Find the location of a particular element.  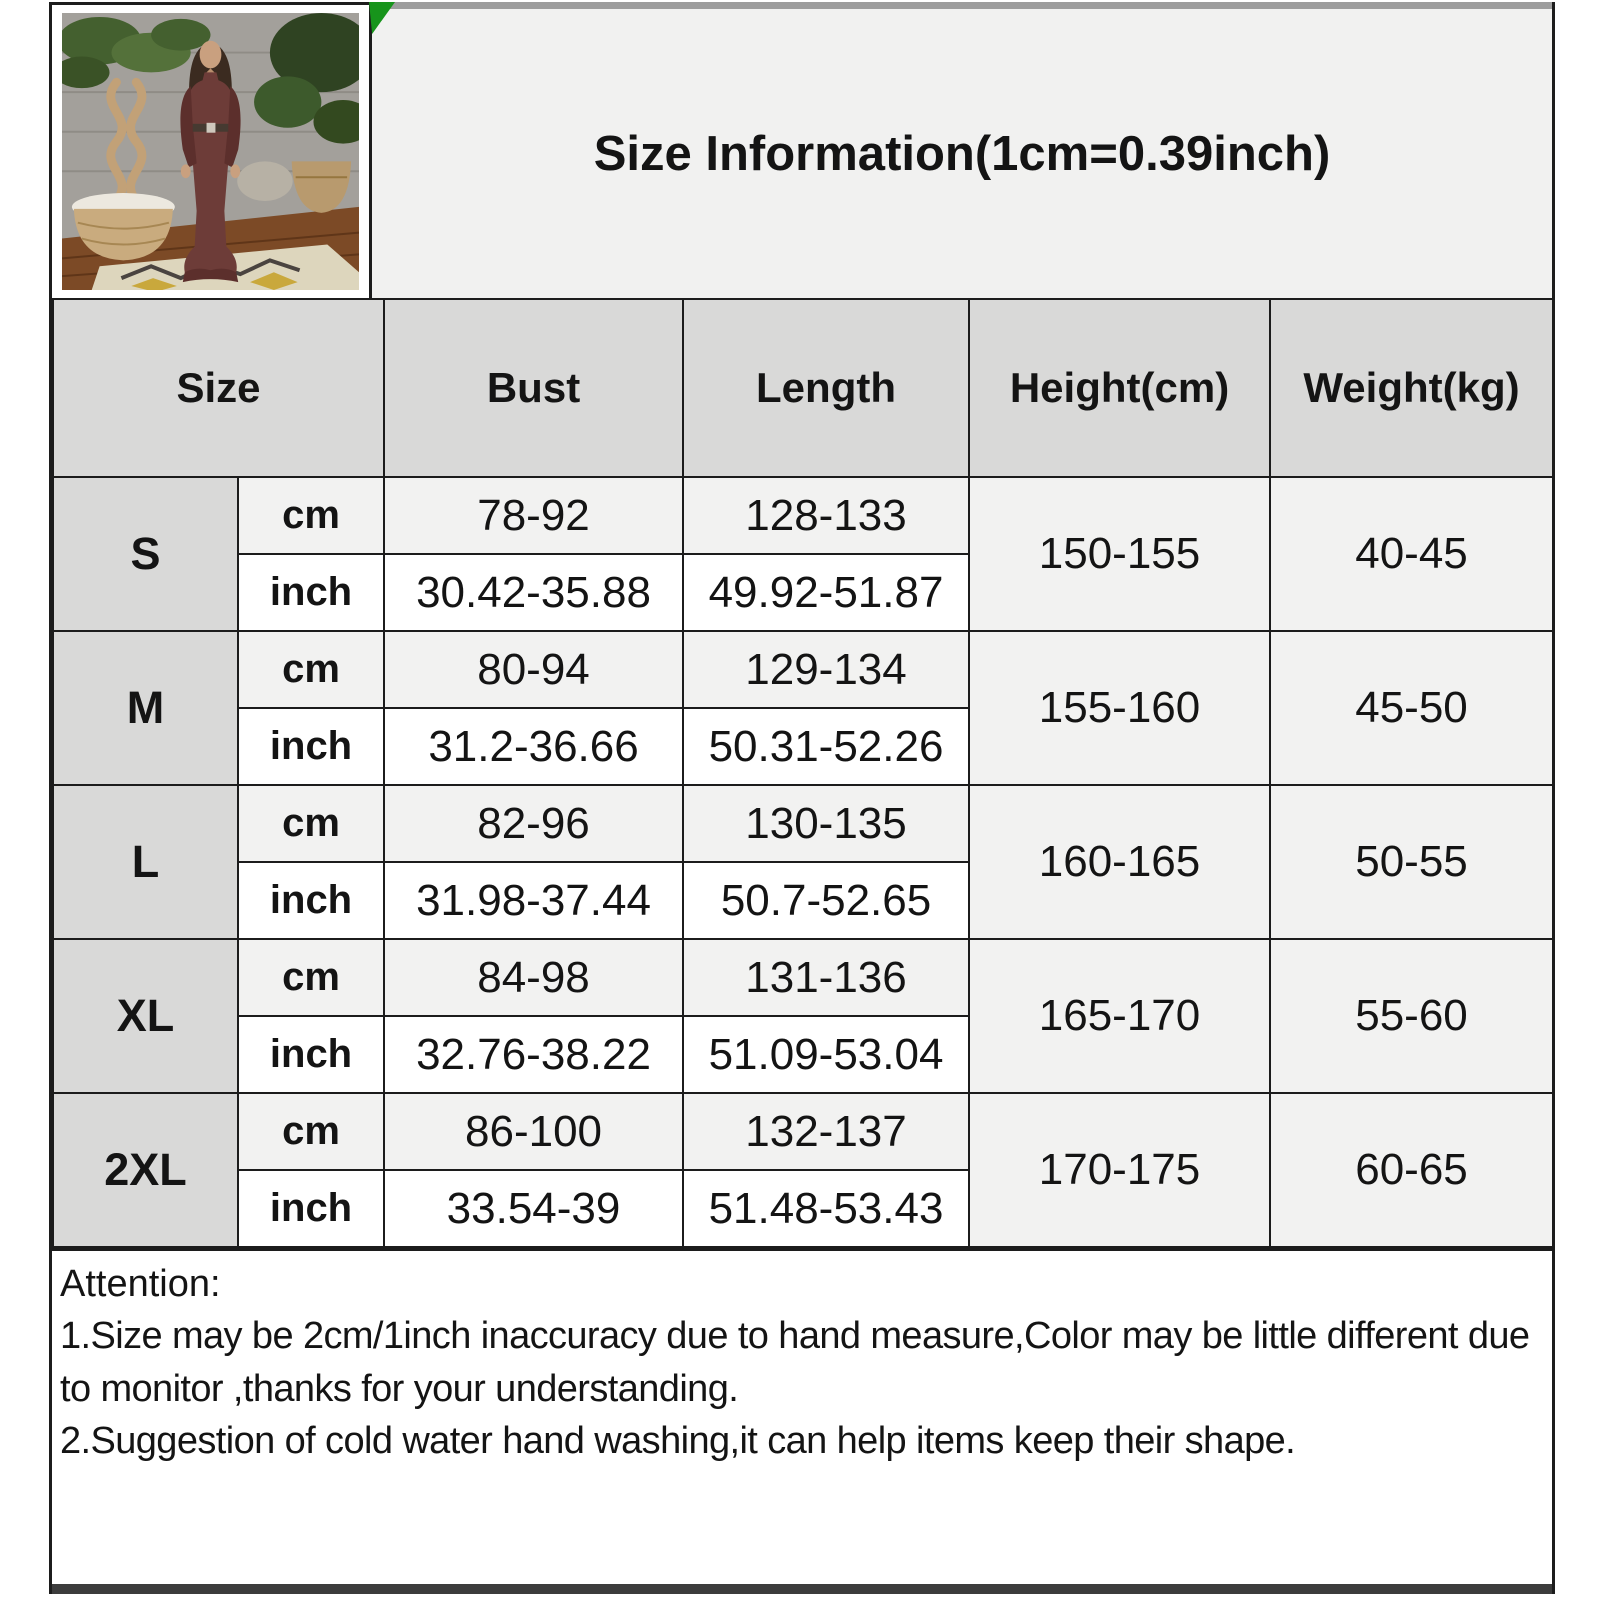

size-label: S is located at coordinates (145, 554).